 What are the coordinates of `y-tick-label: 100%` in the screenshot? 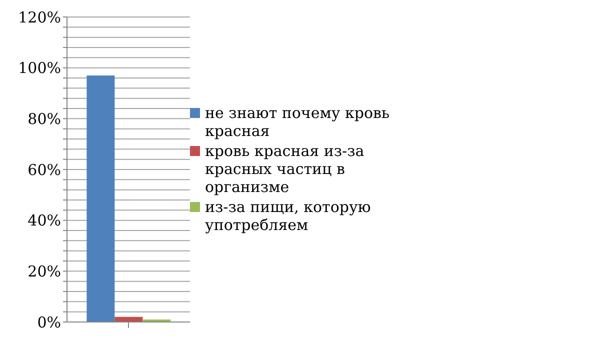 It's located at (39, 68).